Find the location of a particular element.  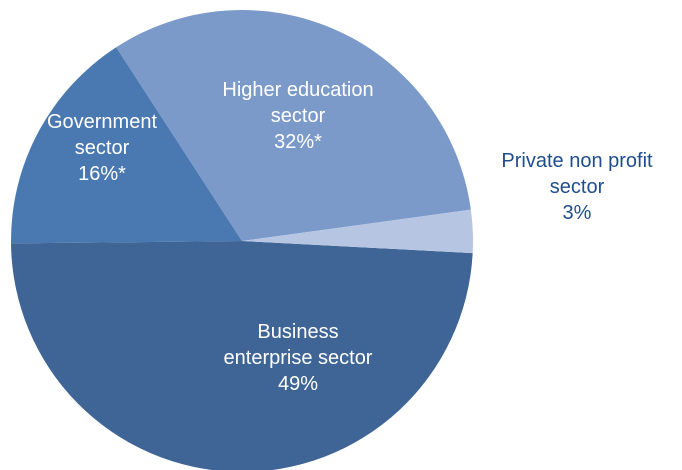

slice-label-line: Higher education is located at coordinates (297, 90).